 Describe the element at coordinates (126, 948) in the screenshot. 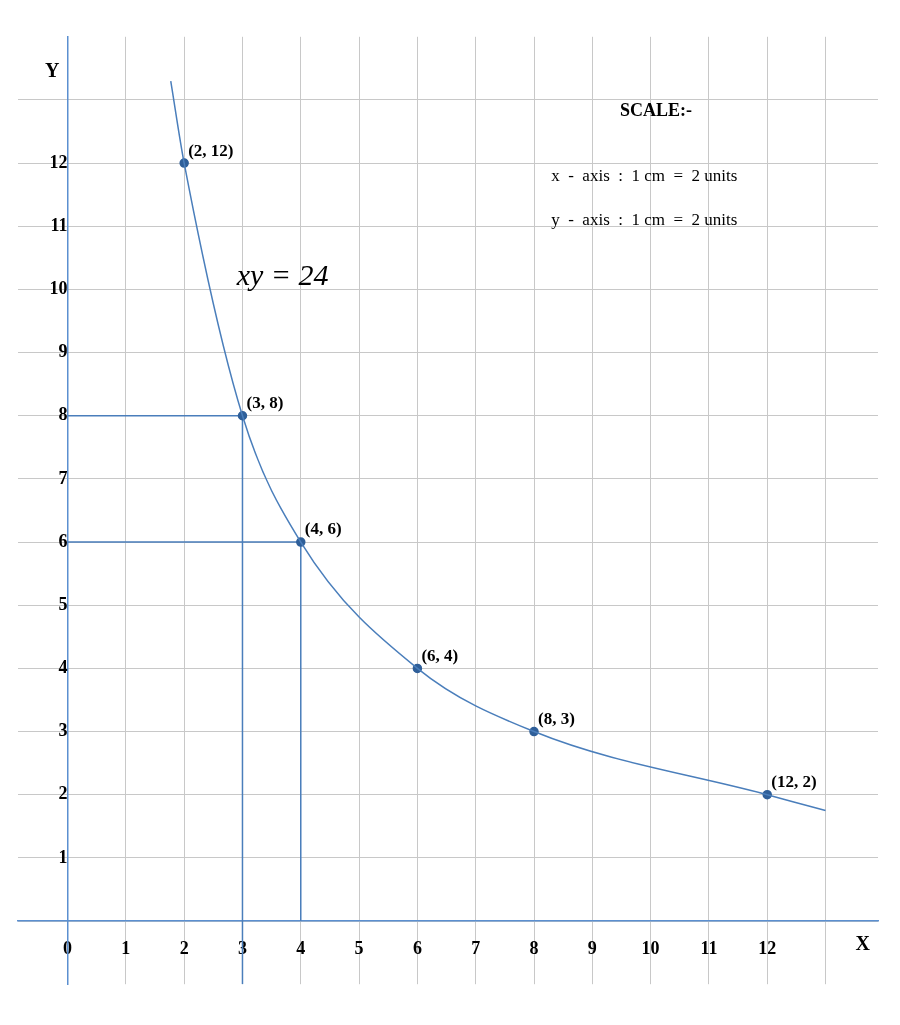

I see `x-tick-label: 1` at that location.